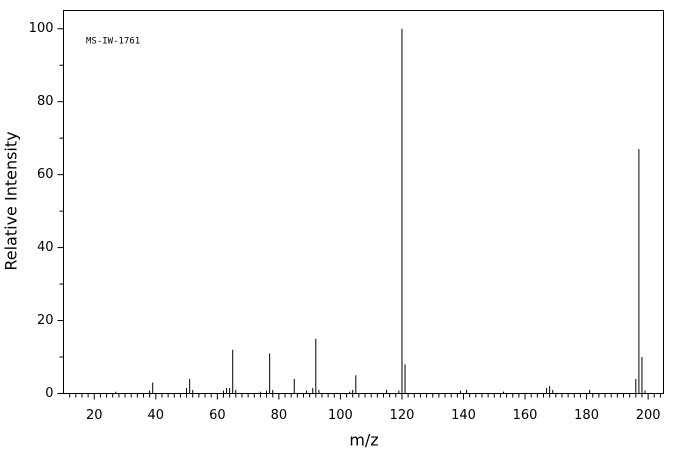 Image resolution: width=676 pixels, height=455 pixels. What do you see at coordinates (45, 247) in the screenshot?
I see `y-tick-label: 40` at bounding box center [45, 247].